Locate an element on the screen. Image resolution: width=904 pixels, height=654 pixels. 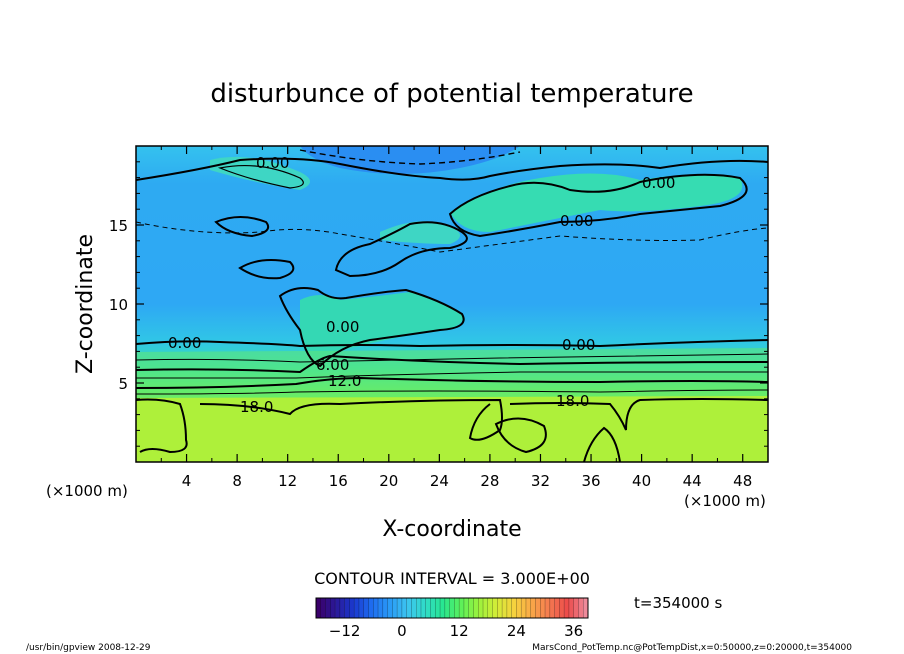
x-tick-label: 28 is located at coordinates (489, 481).